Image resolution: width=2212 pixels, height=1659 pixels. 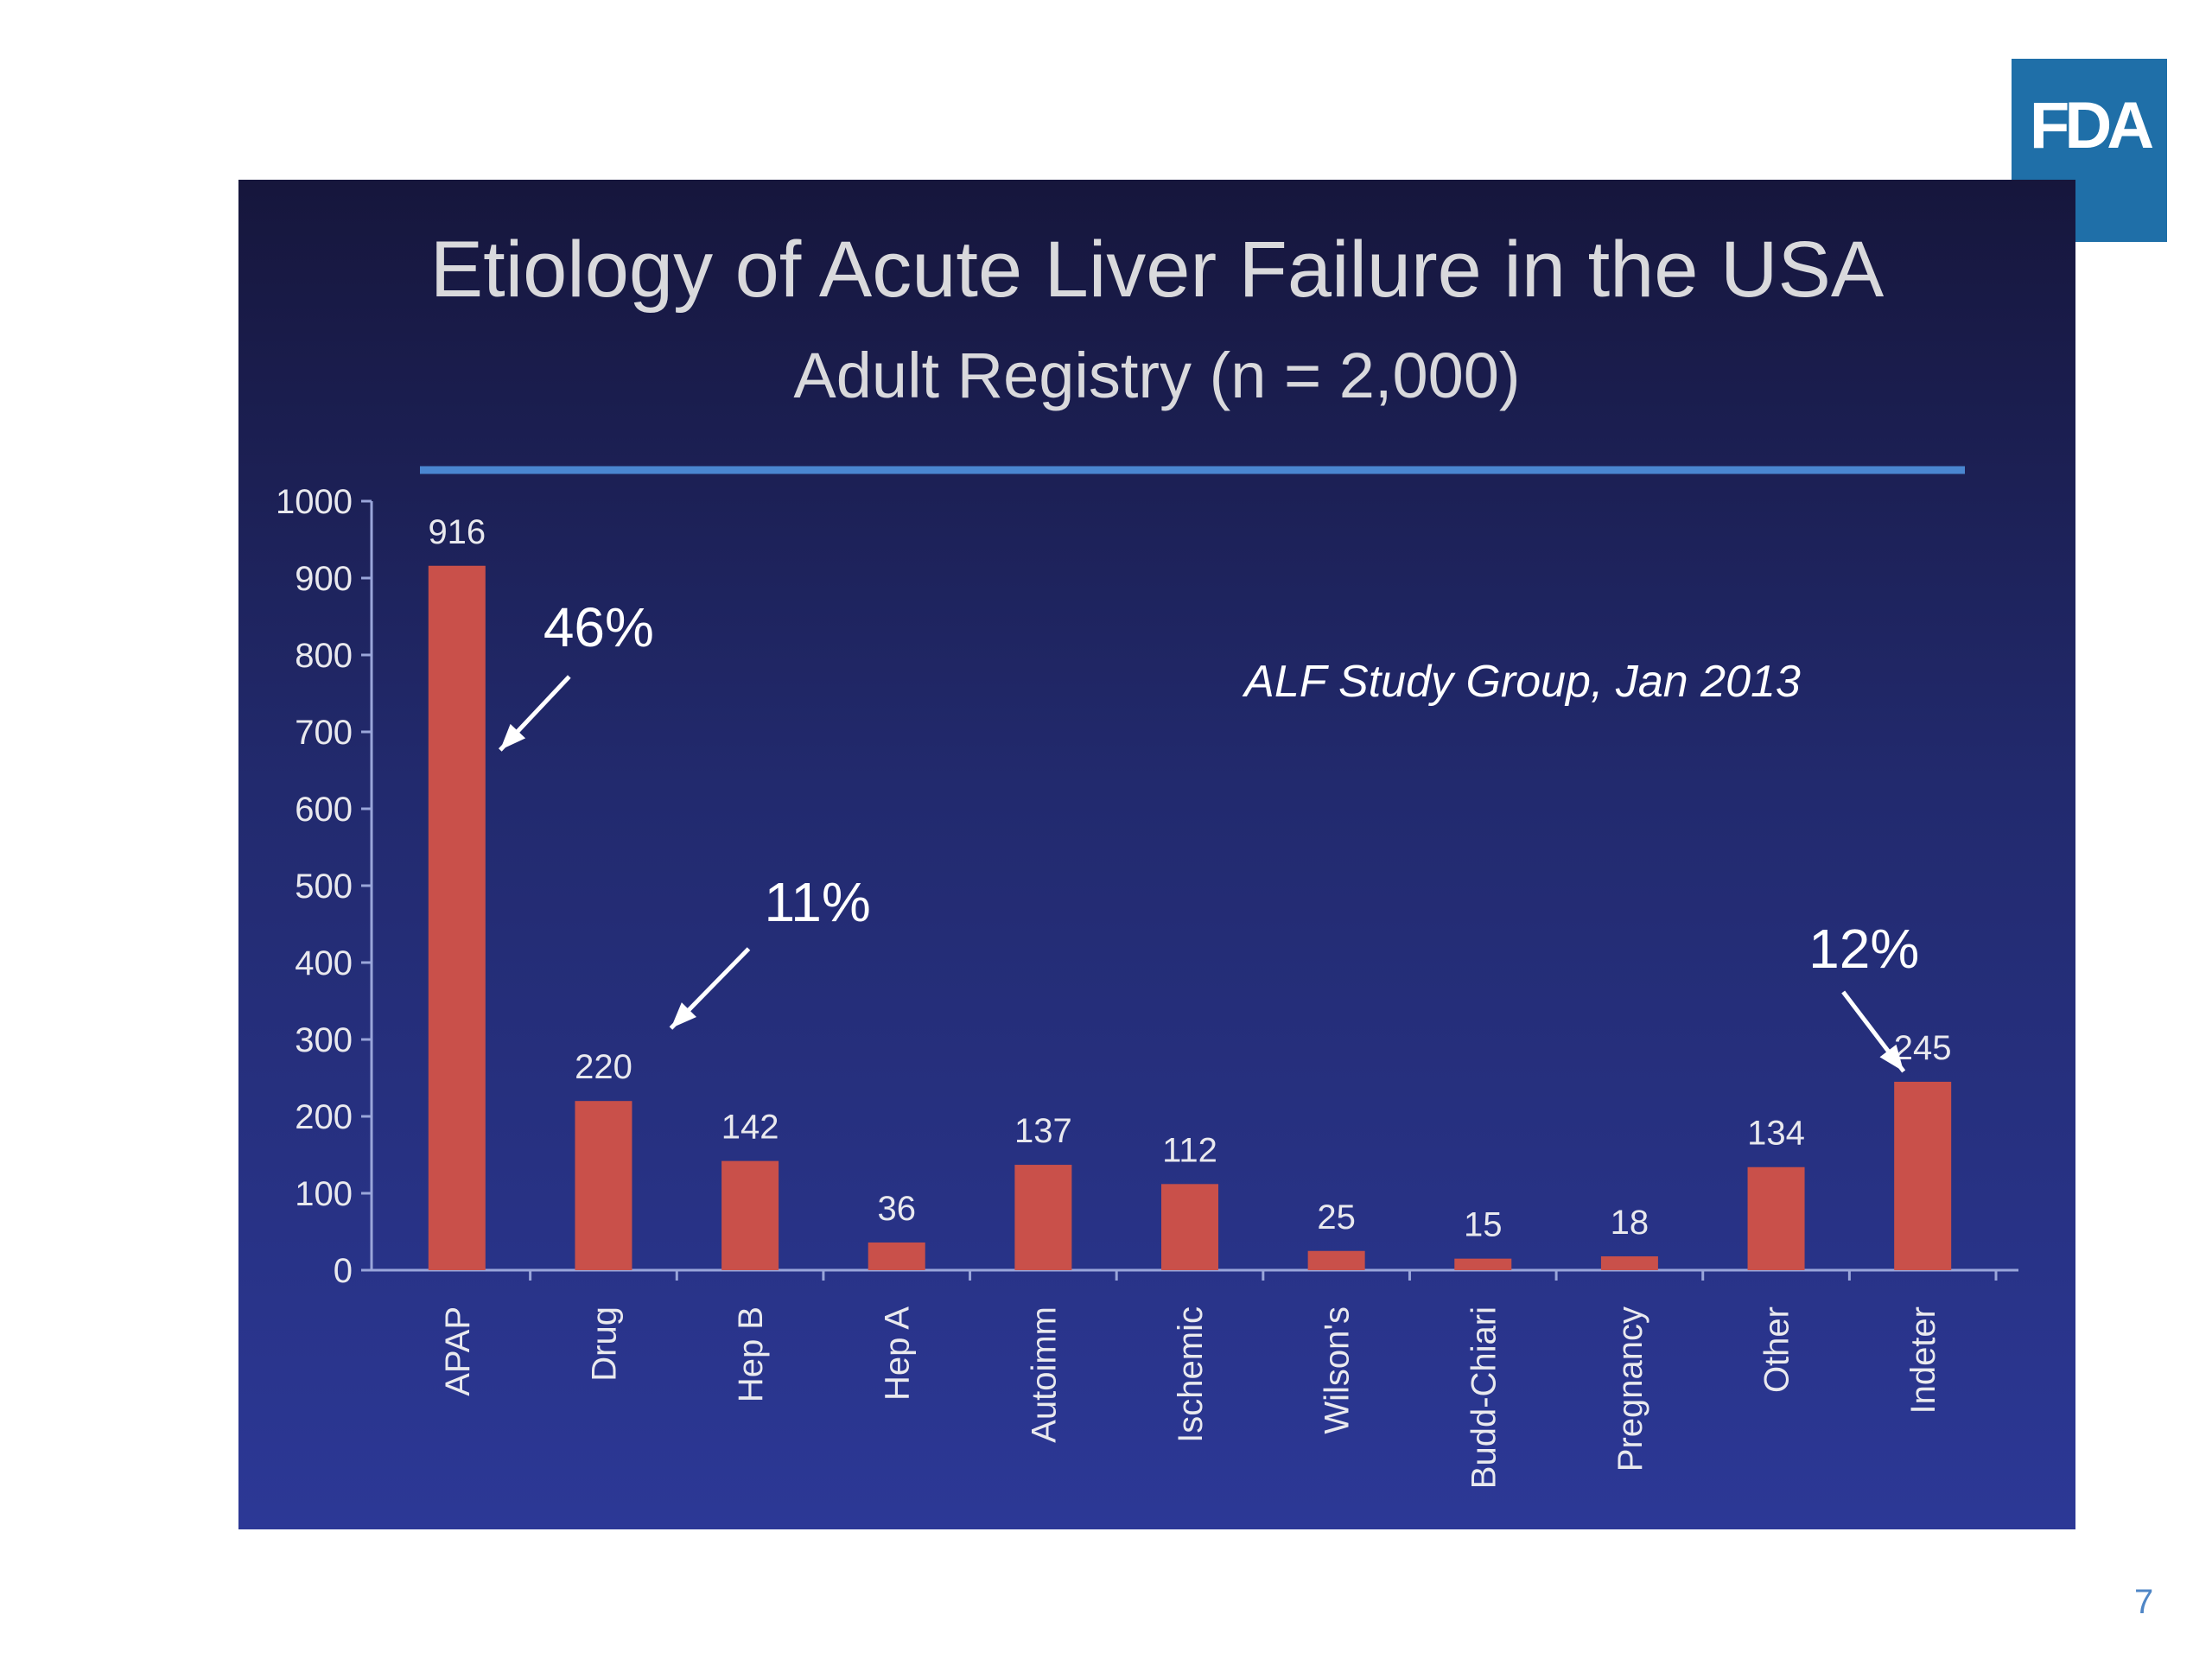 What do you see at coordinates (324, 1194) in the screenshot?
I see `y-tick-label: 100` at bounding box center [324, 1194].